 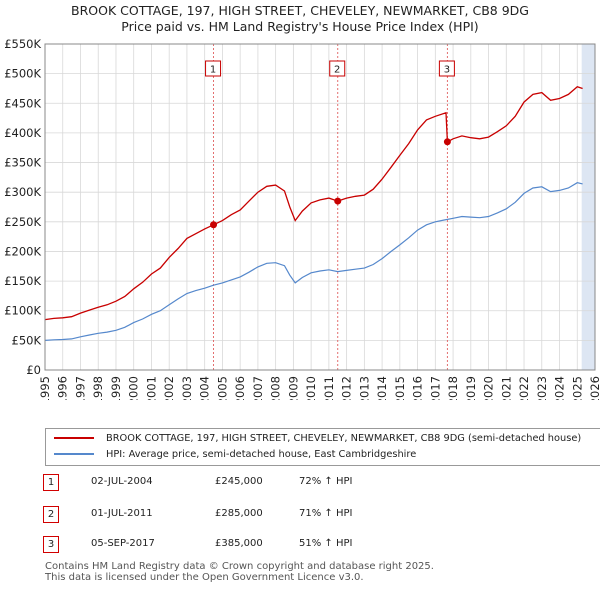 I want to click on x-tick-label: 1996, so click(x=63, y=388).